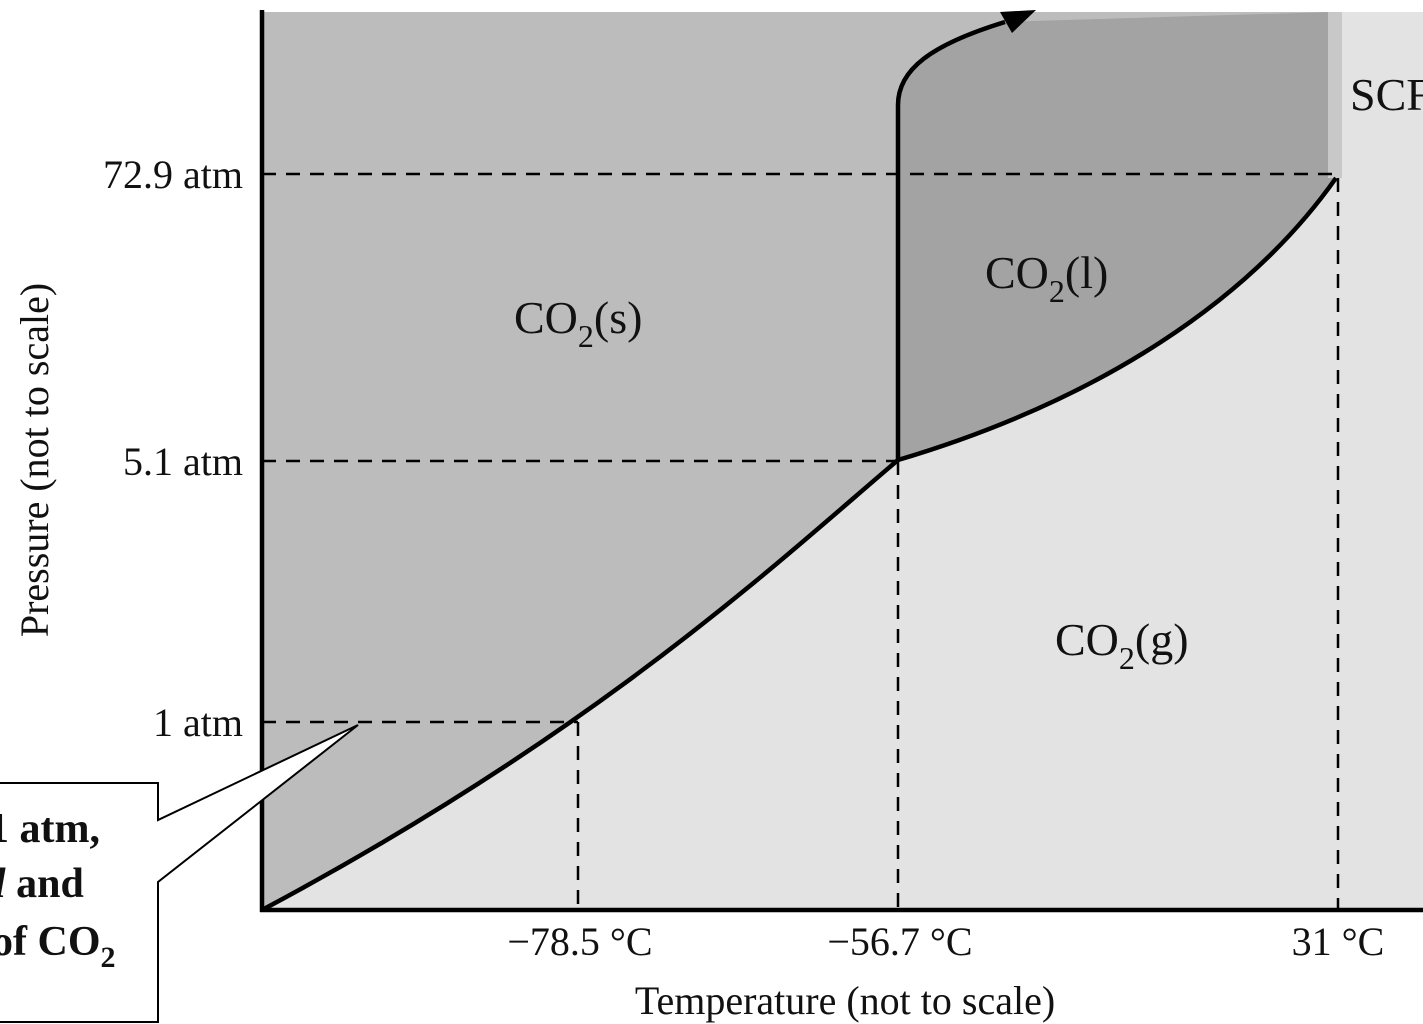  Describe the element at coordinates (1046, 278) in the screenshot. I see `liquid-region-label: CO2(l)` at that location.